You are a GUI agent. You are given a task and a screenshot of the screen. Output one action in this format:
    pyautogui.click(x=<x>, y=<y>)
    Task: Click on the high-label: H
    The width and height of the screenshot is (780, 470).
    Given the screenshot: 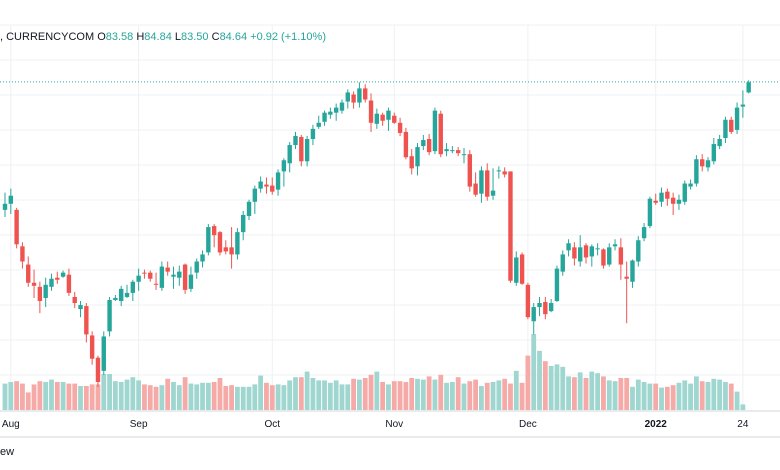 What is the action you would take?
    pyautogui.click(x=140, y=37)
    